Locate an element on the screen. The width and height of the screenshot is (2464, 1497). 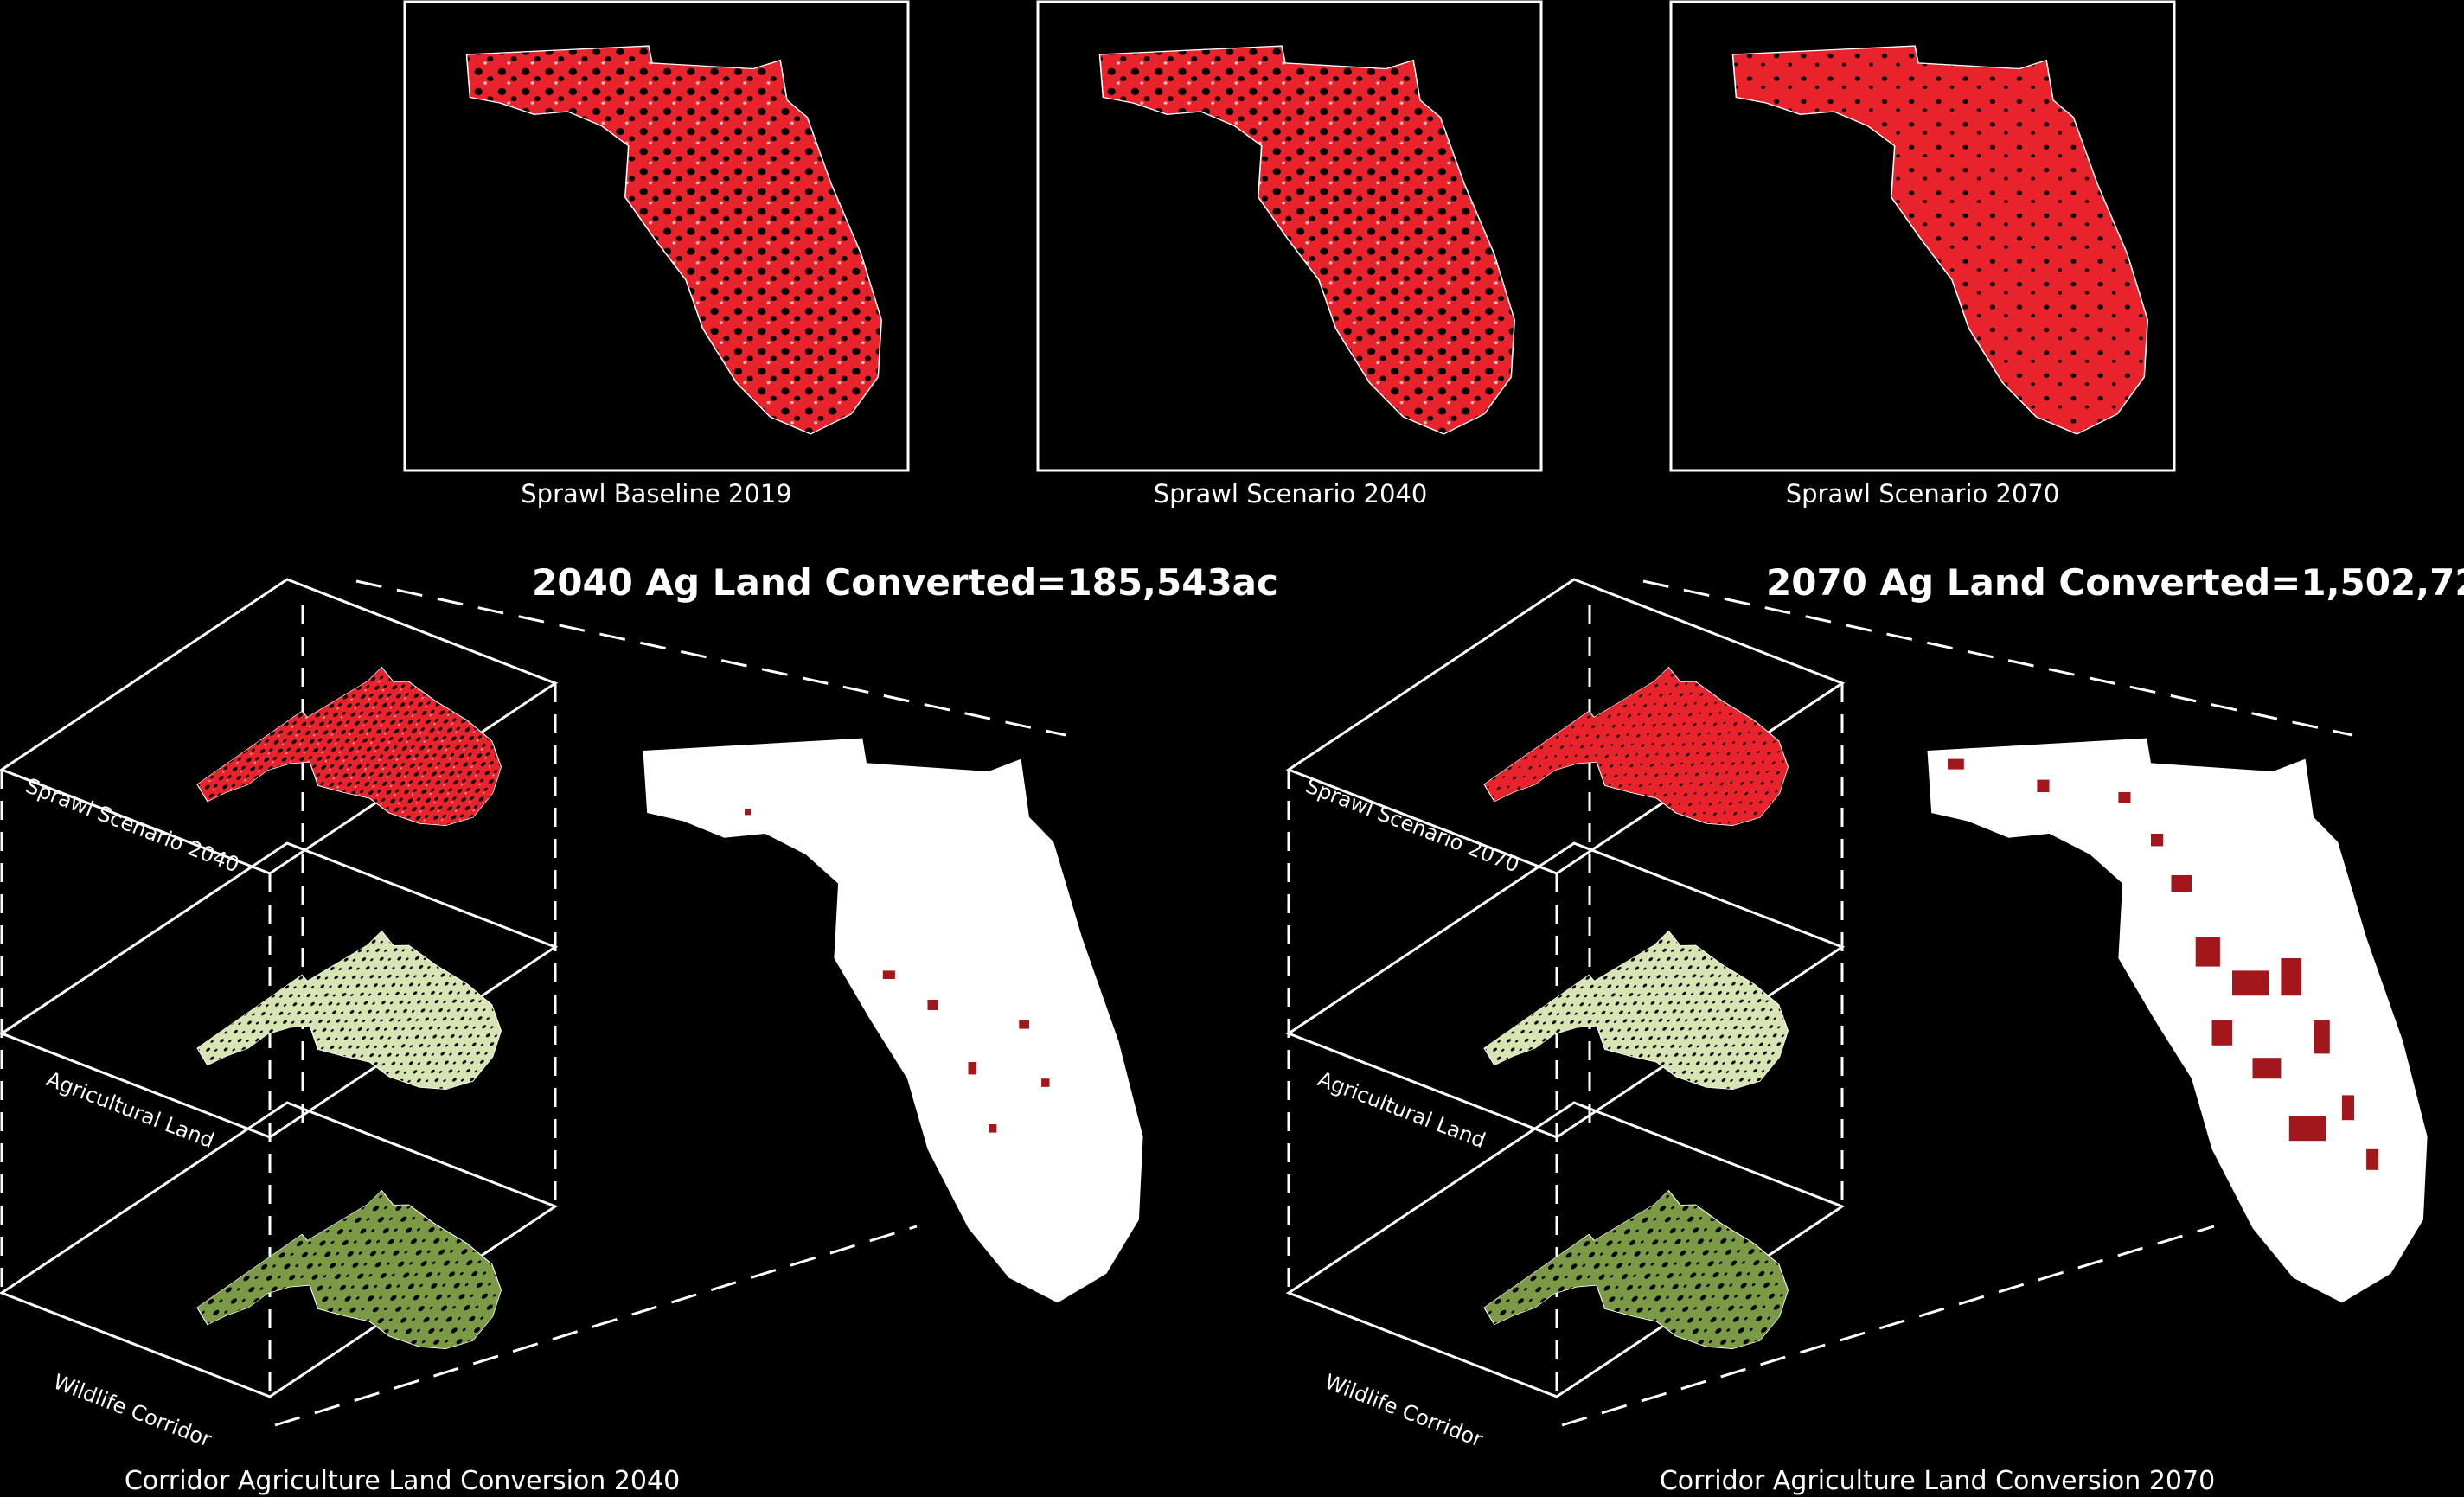
top-map-2070: Sprawl Scenario 2070 is located at coordinates (1922, 254).